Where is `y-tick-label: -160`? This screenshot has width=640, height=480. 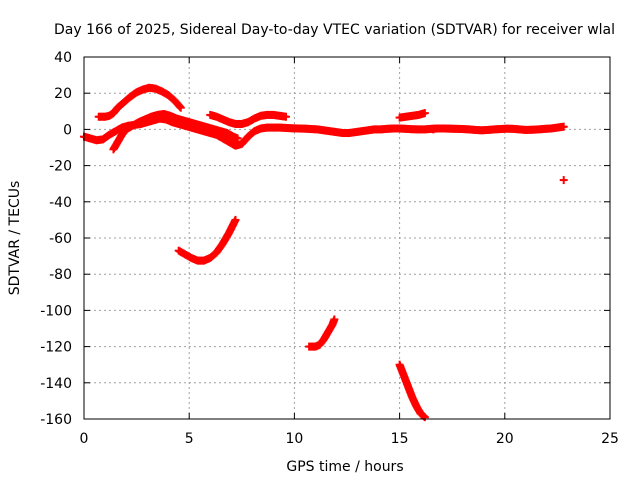 y-tick-label: -160 is located at coordinates (56, 420).